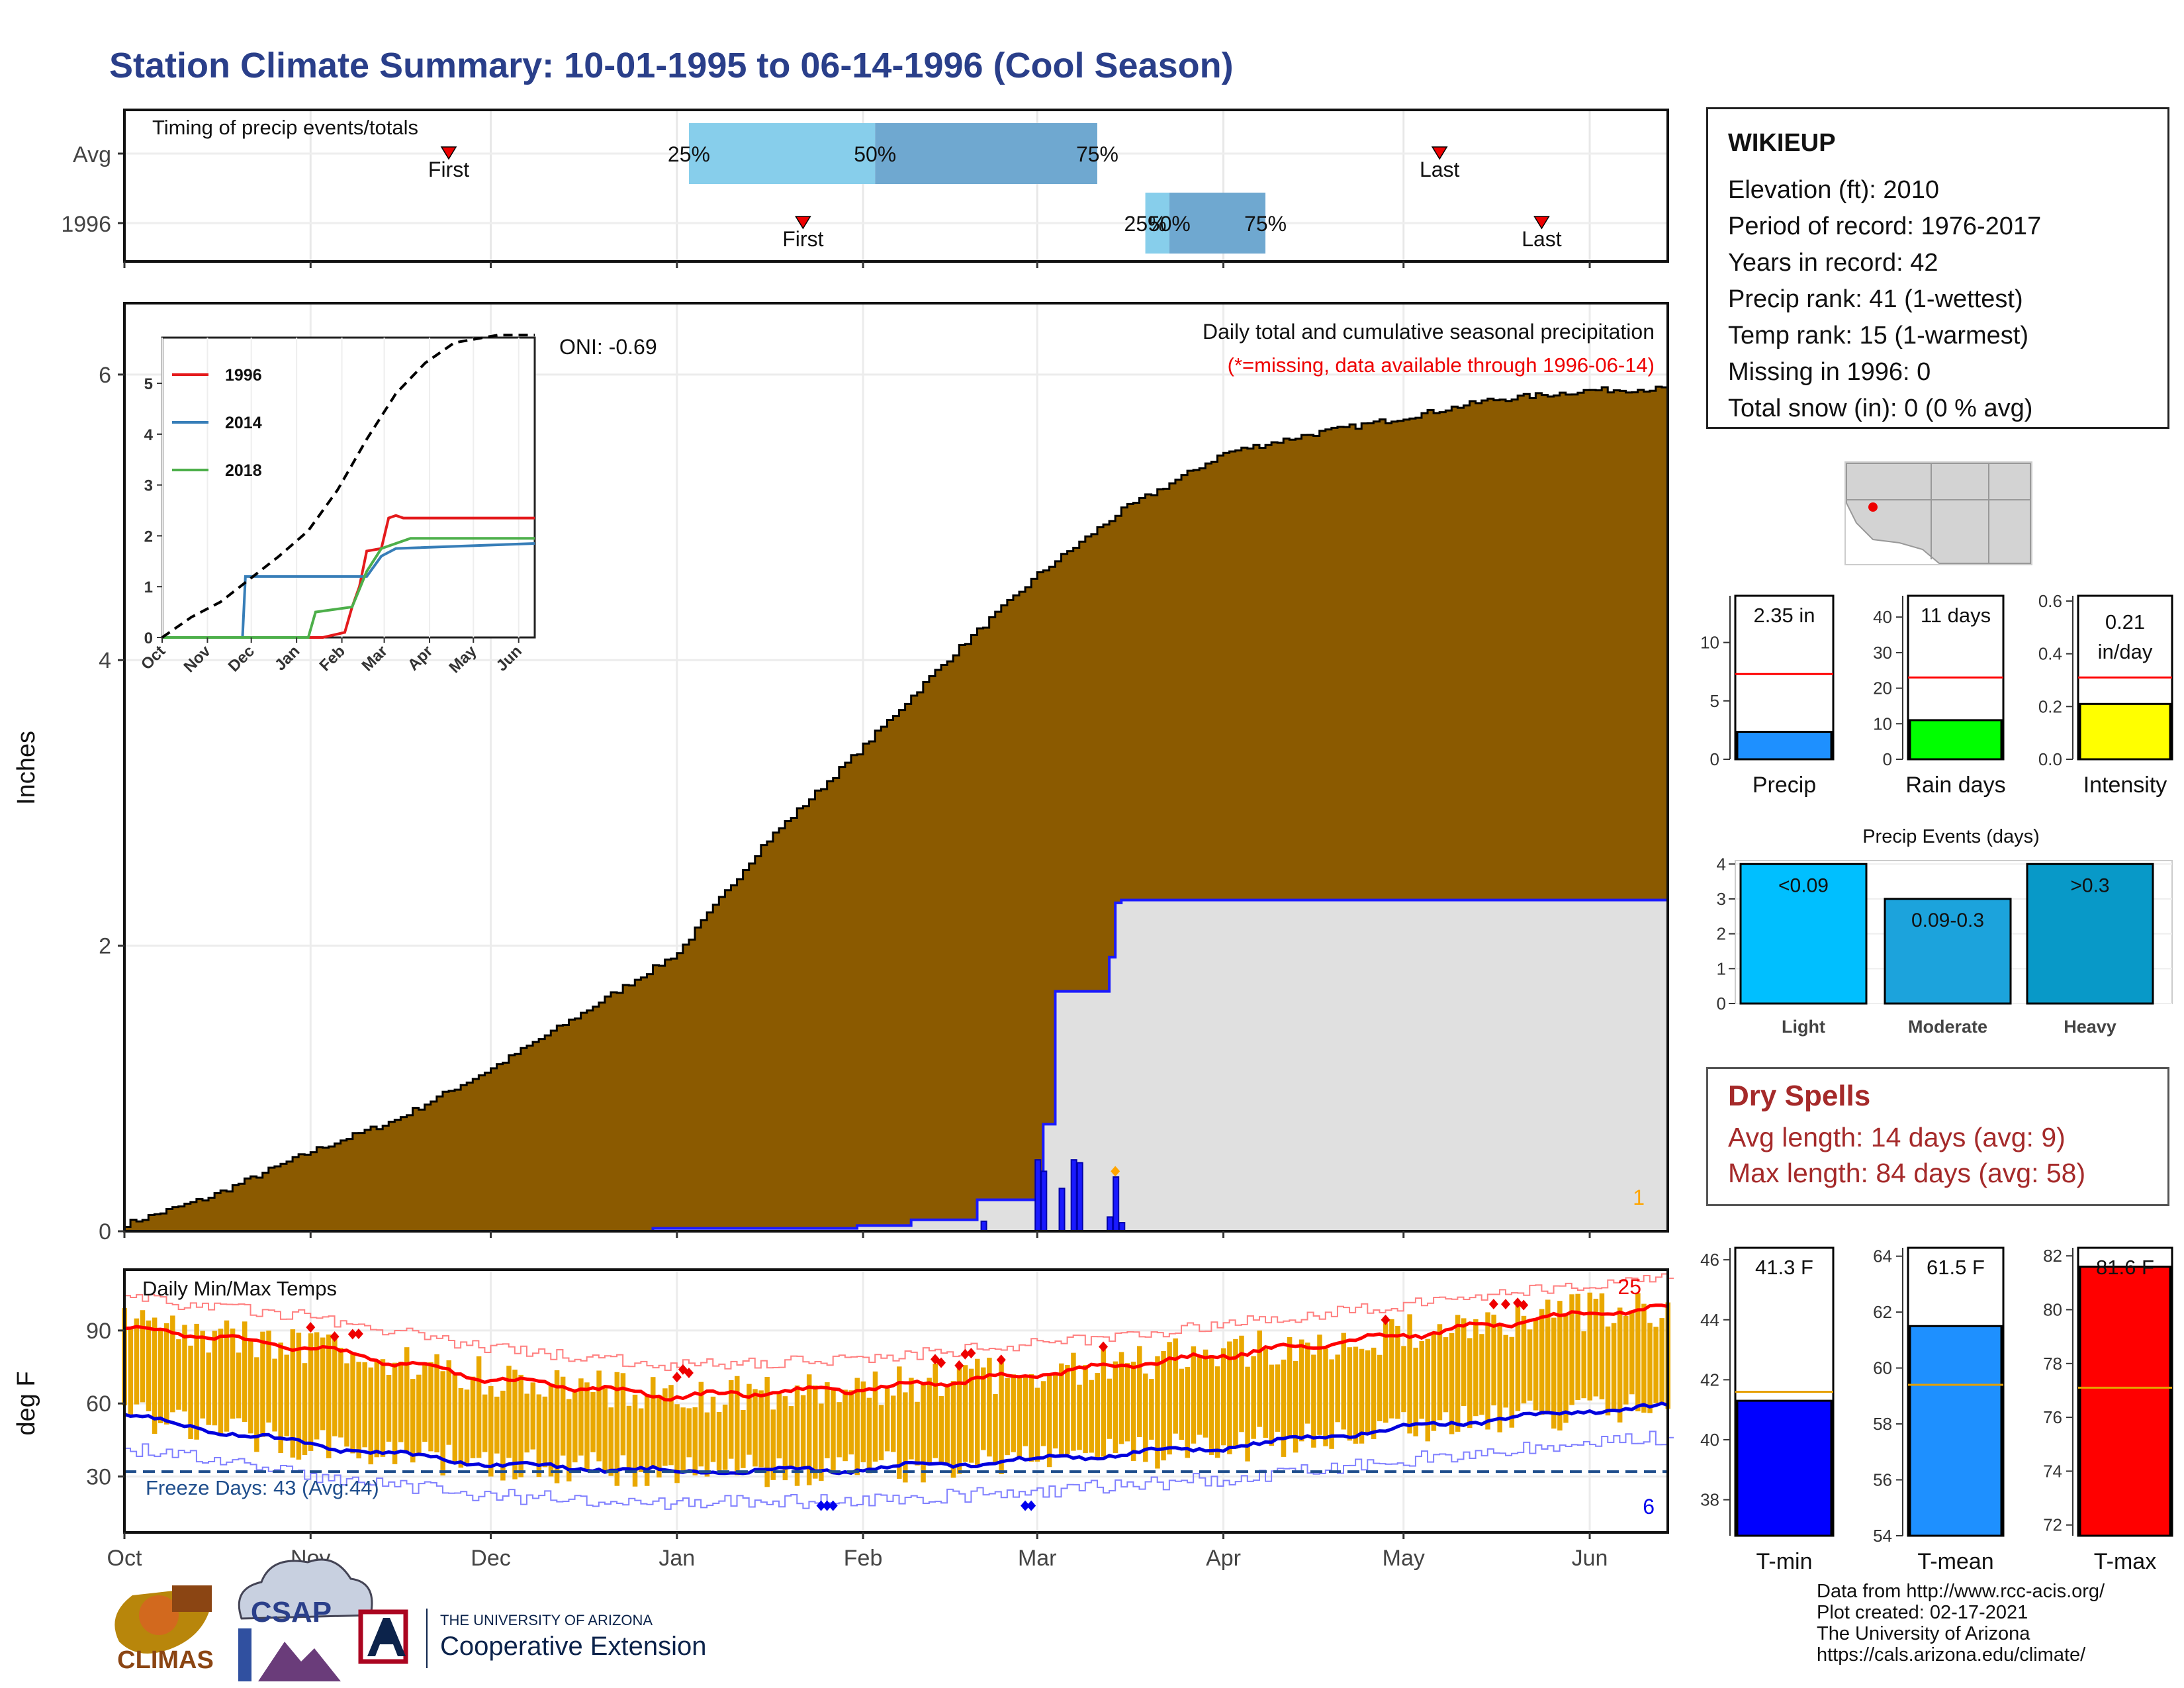 Image resolution: width=2184 pixels, height=1688 pixels. Describe the element at coordinates (240, 1288) in the screenshot. I see `temp-panel-header: Daily Min/Max Temps` at that location.